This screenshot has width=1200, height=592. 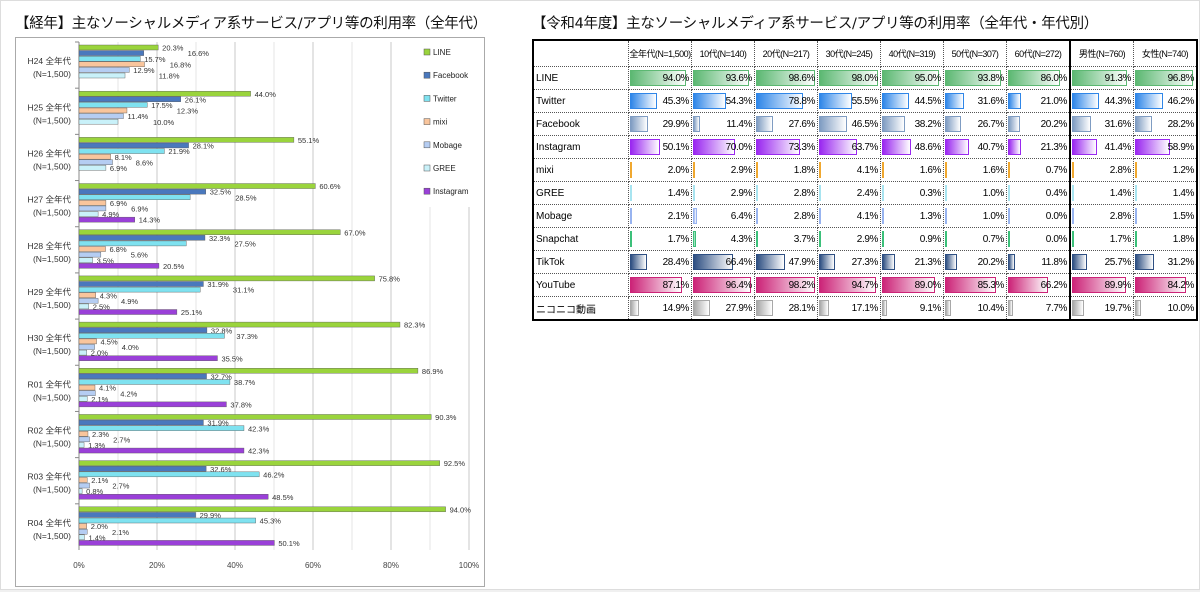 What do you see at coordinates (199, 53) in the screenshot?
I see `data-label: 16.6%` at bounding box center [199, 53].